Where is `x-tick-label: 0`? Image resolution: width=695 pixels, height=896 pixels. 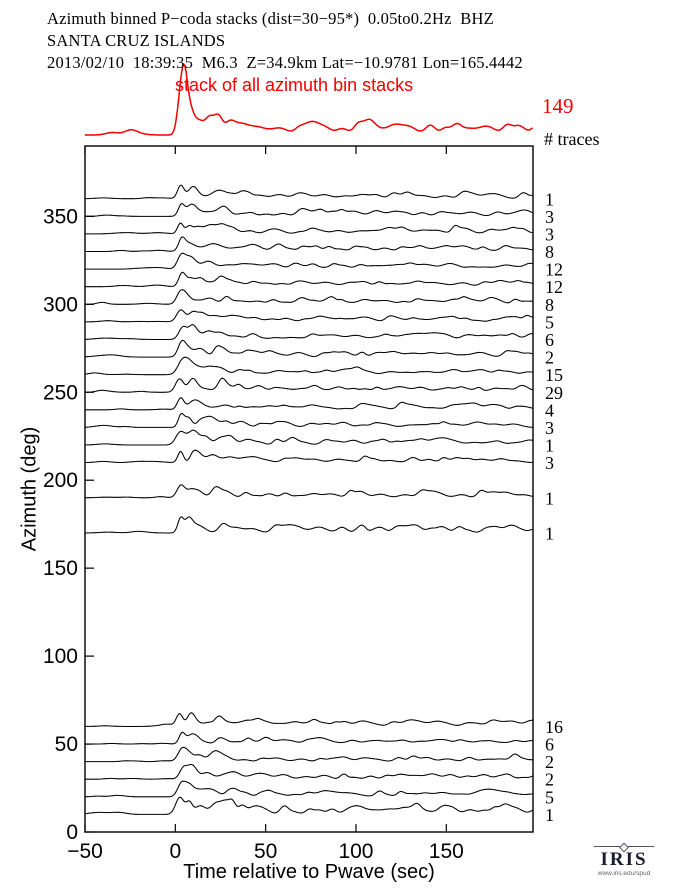
x-tick-label: 0 is located at coordinates (175, 851).